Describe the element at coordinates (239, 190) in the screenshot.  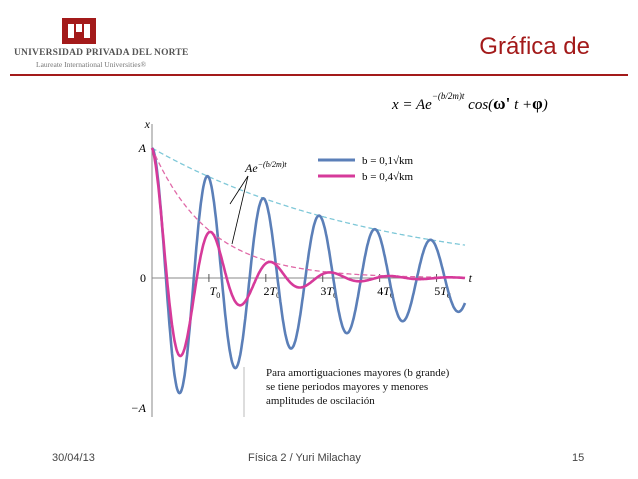
I see `envelope-pointer-upper` at that location.